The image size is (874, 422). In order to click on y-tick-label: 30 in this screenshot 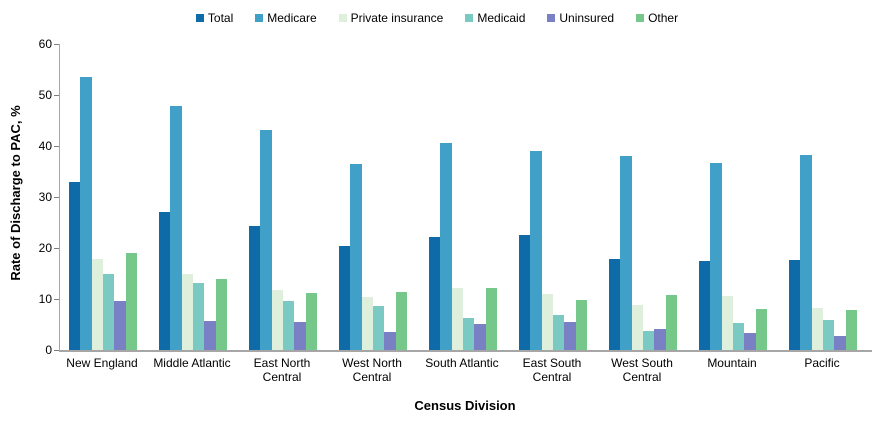, I will do `click(45, 197)`.